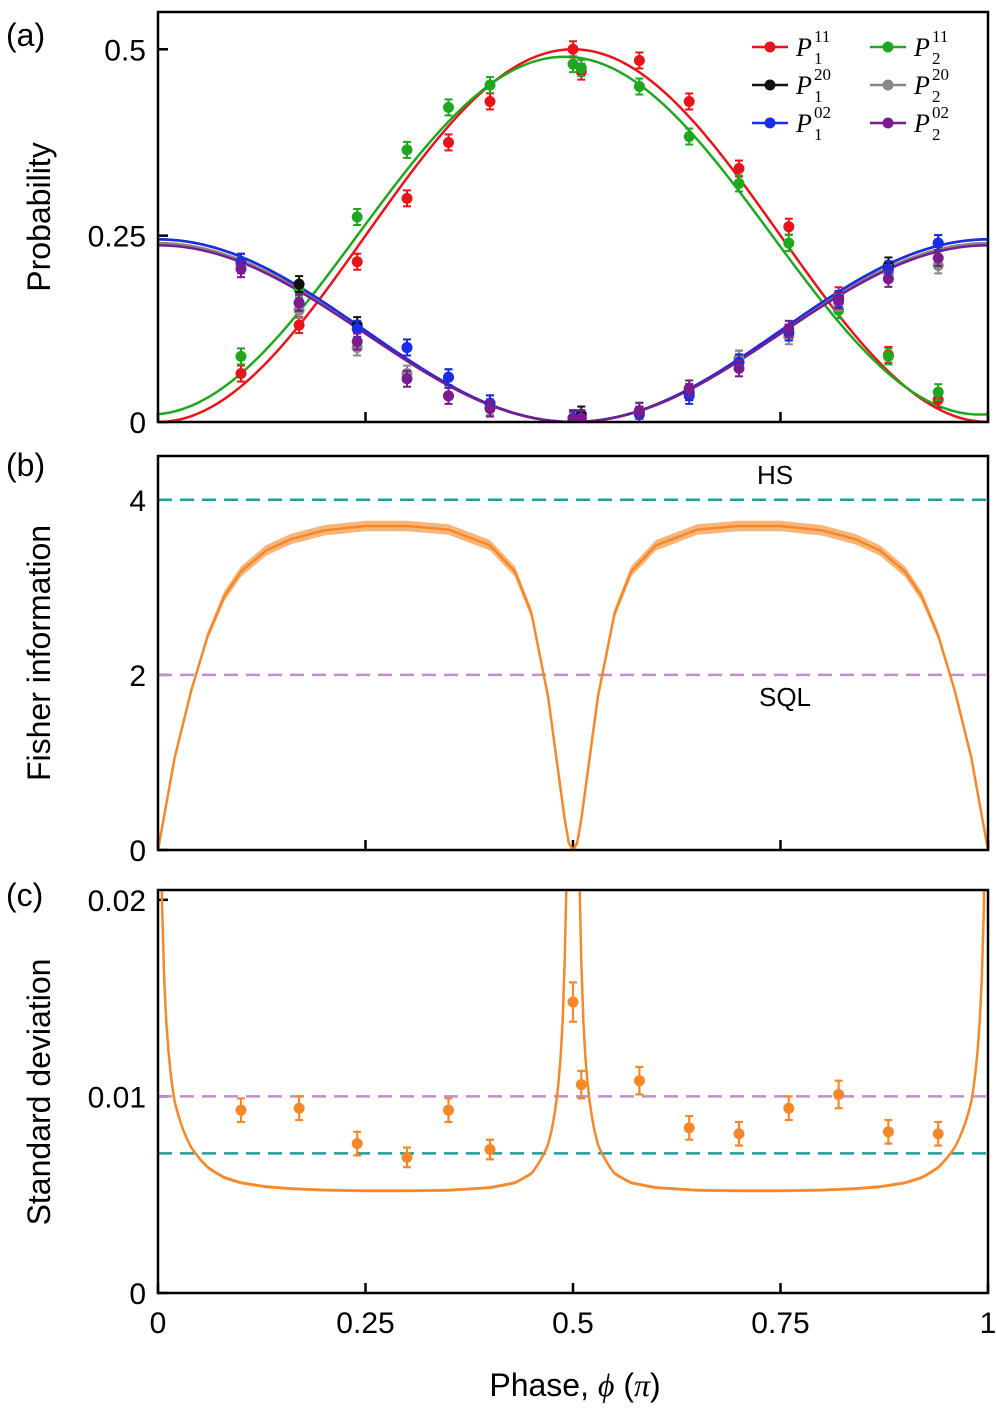  I want to click on legend-sup-p1_02: 02, so click(822, 112).